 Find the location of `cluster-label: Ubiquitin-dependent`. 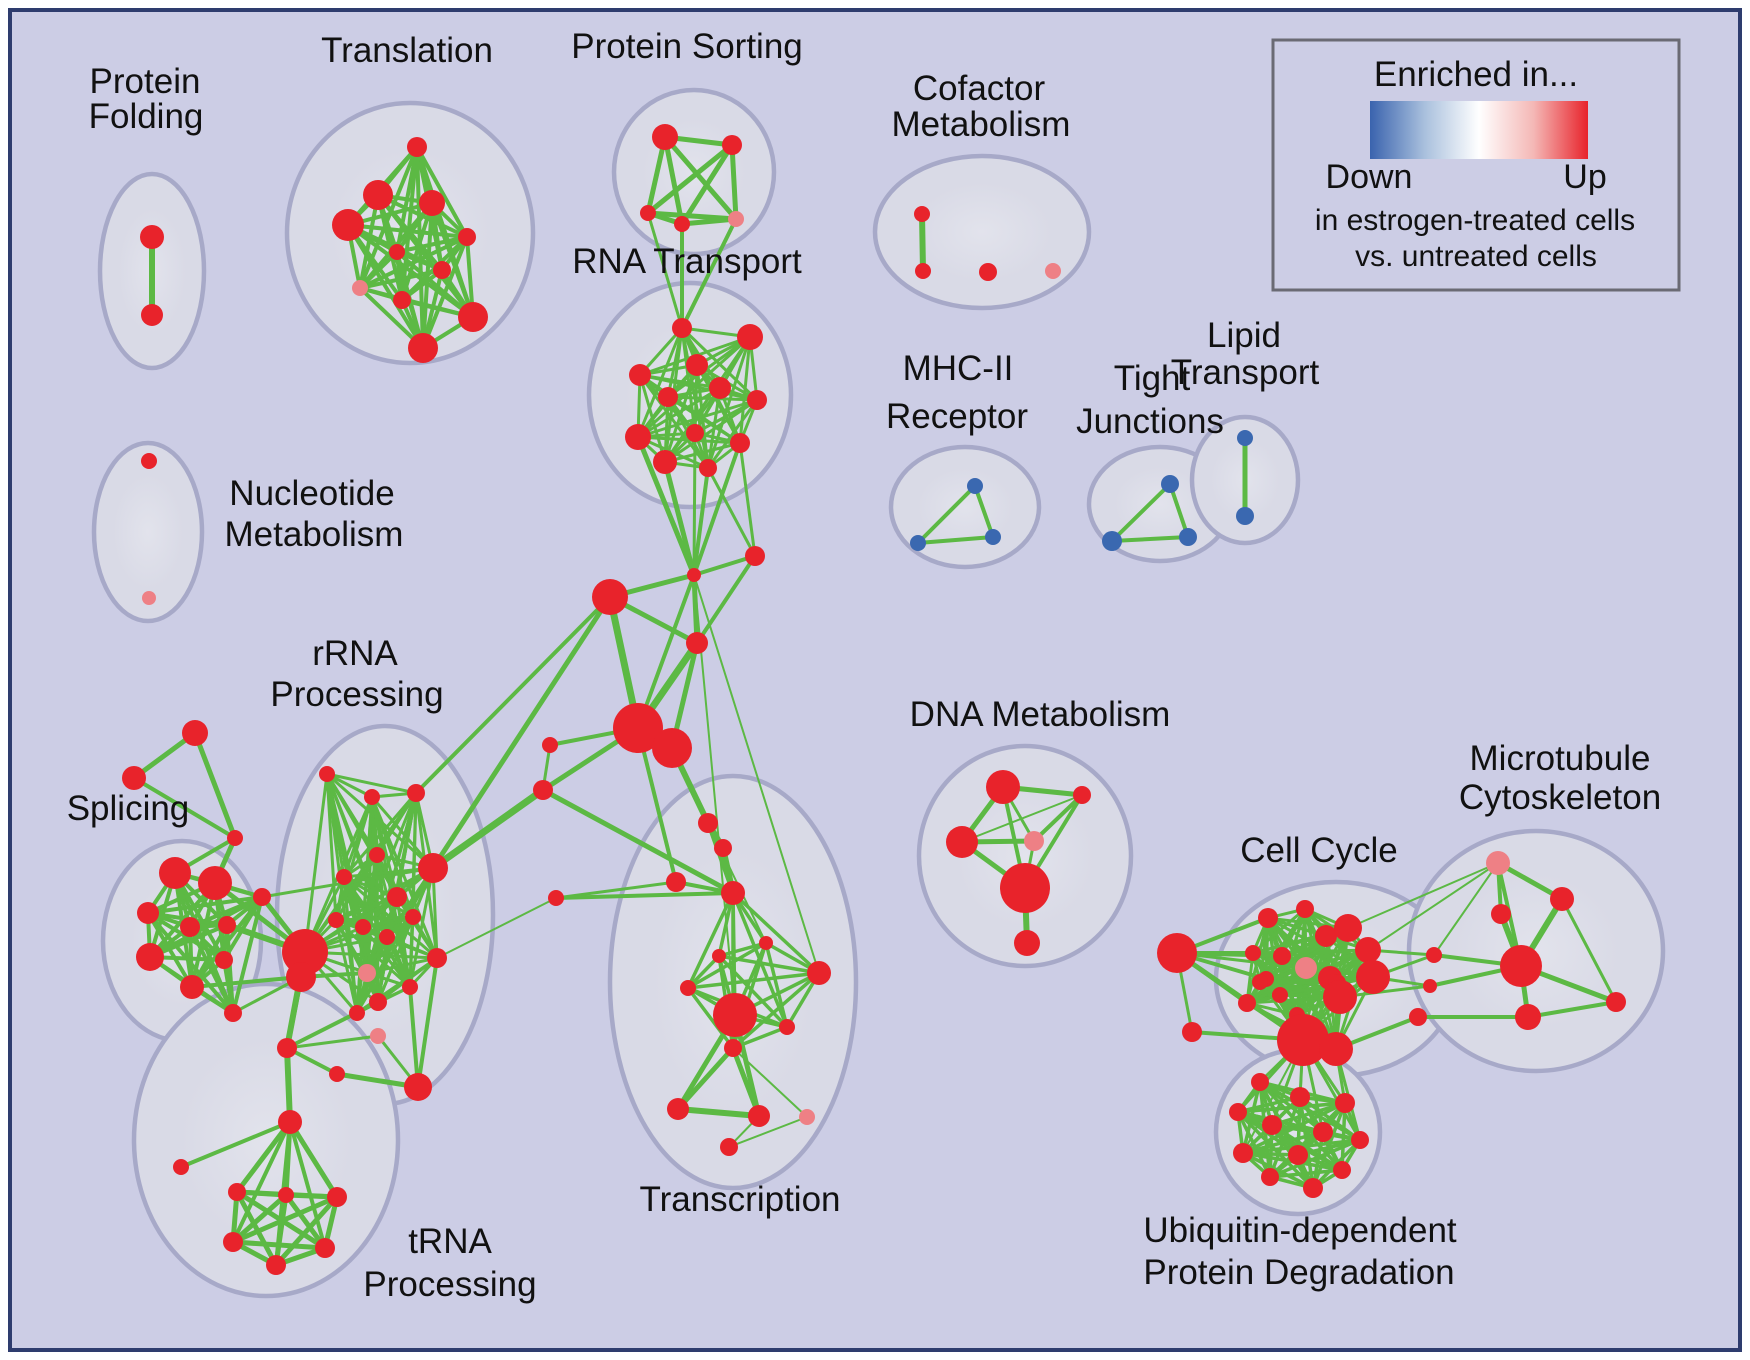

cluster-label: Ubiquitin-dependent is located at coordinates (1300, 1230).